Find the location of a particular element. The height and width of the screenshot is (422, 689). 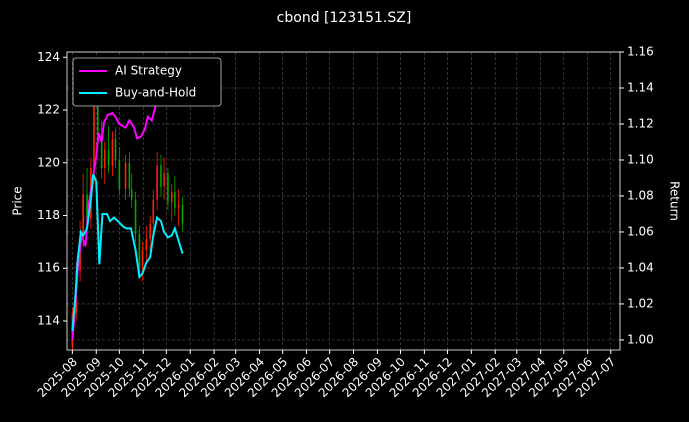

y2-tick-label: 1.12 is located at coordinates (640, 123).